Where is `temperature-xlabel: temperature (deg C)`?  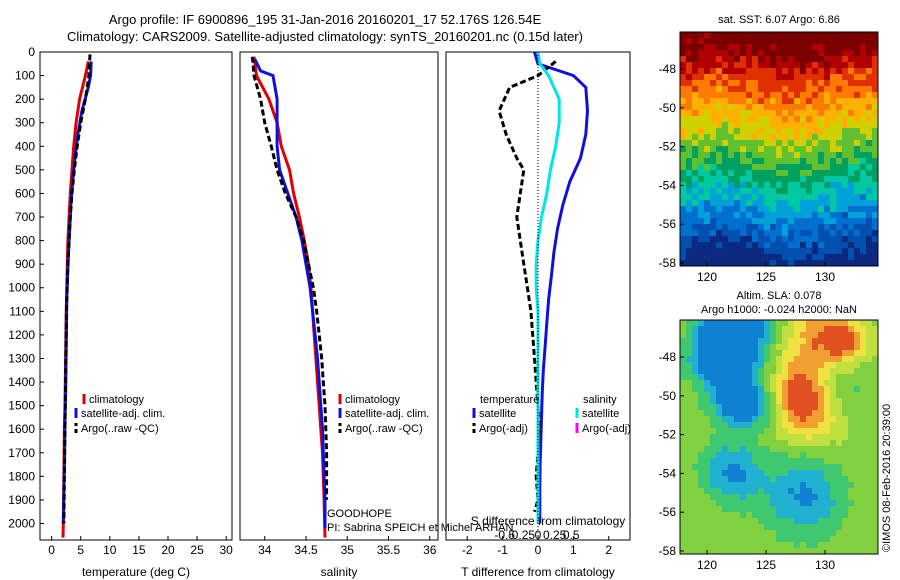 temperature-xlabel: temperature (deg C) is located at coordinates (136, 572).